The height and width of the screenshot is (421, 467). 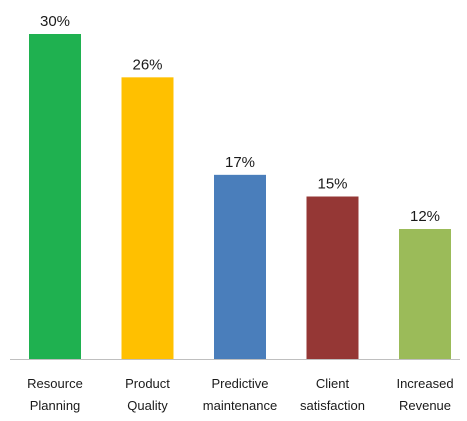 What do you see at coordinates (425, 405) in the screenshot?
I see `category-label-4-line-1: Revenue` at bounding box center [425, 405].